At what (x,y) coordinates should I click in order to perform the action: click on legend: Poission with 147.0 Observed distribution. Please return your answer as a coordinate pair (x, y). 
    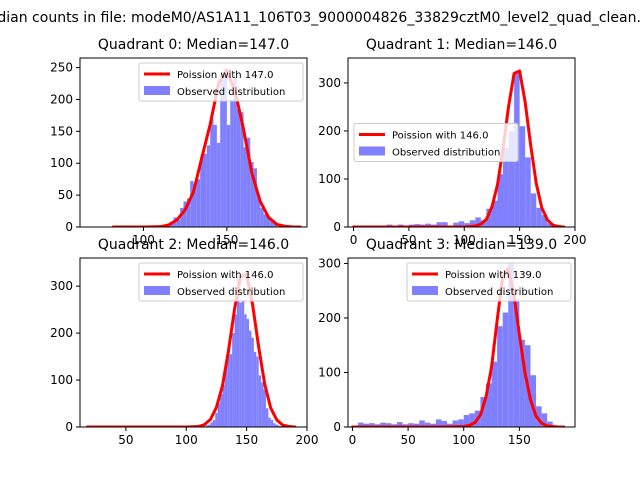
    Looking at the image, I should click on (221, 82).